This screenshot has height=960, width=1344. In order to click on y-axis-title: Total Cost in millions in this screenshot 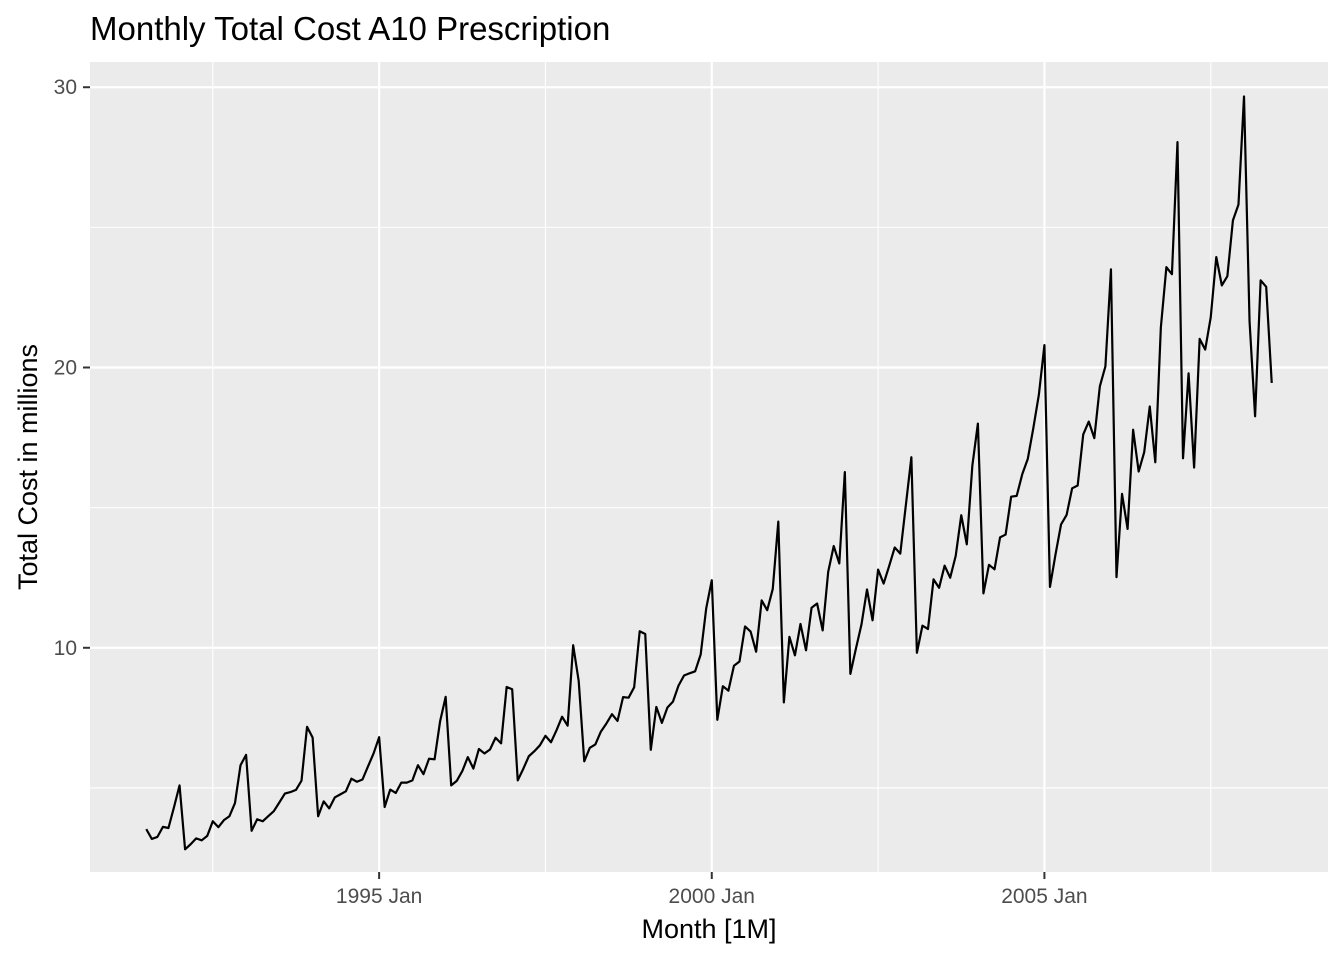, I will do `click(28, 467)`.